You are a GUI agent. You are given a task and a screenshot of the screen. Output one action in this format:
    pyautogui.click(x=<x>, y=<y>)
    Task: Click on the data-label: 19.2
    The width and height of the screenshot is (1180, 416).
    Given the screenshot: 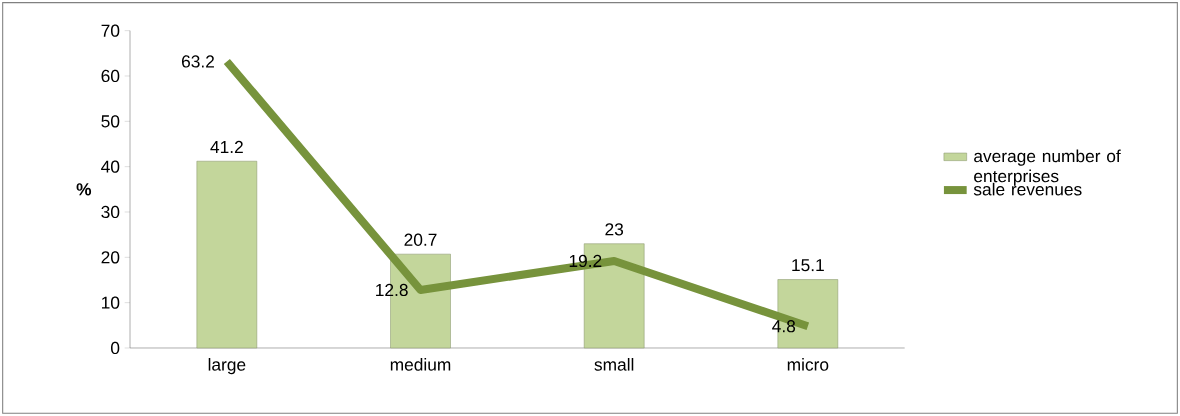 What is the action you would take?
    pyautogui.click(x=585, y=261)
    